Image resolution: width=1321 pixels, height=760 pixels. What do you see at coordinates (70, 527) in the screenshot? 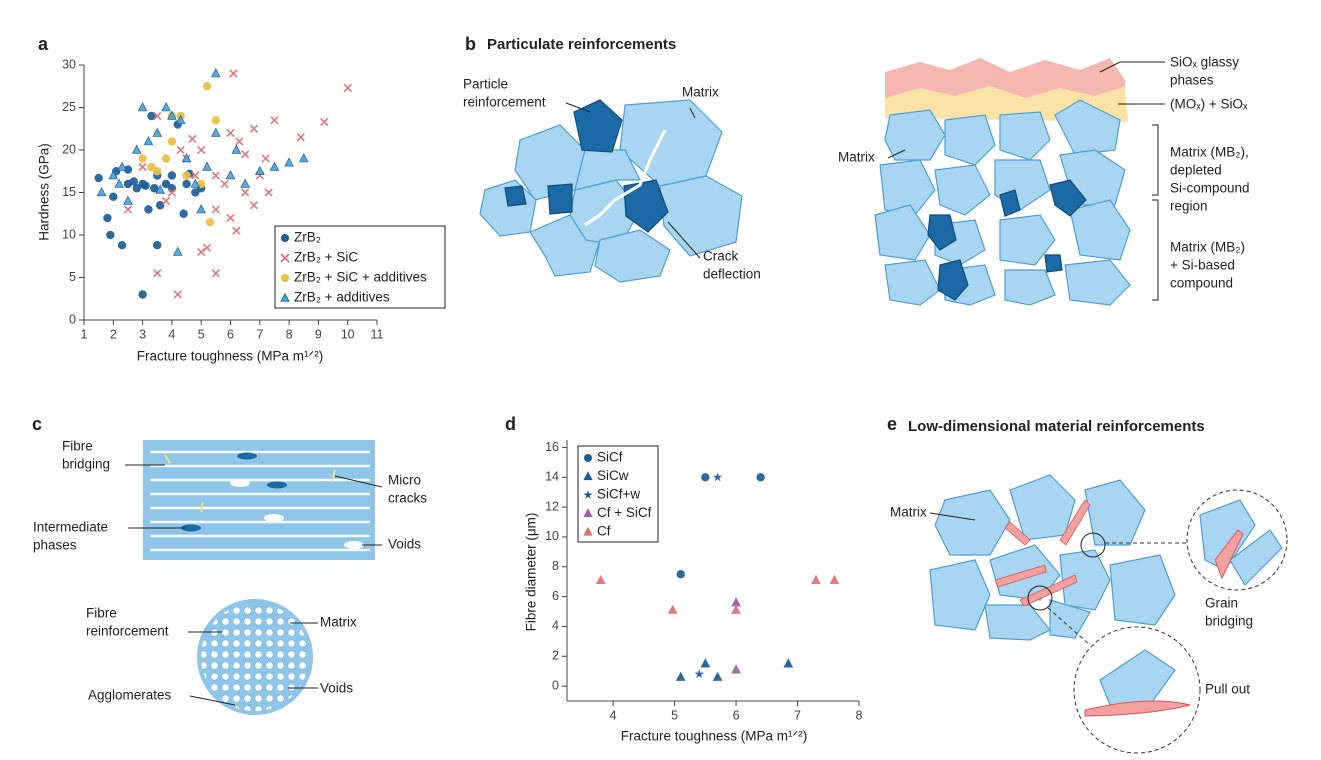
I see `callout: Intermediate` at bounding box center [70, 527].